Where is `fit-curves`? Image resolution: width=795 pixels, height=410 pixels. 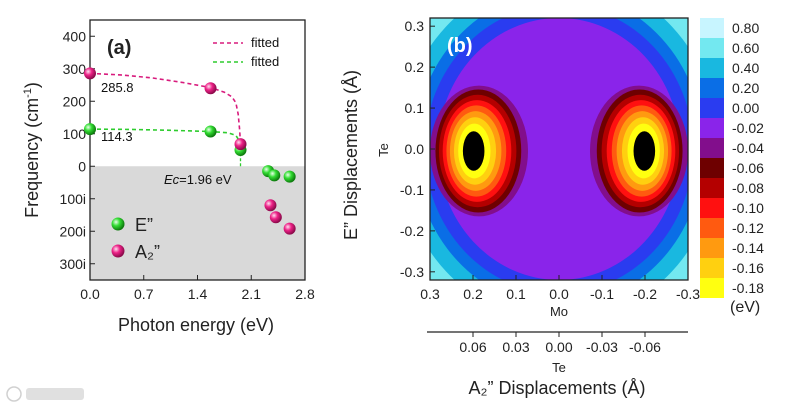 fit-curves is located at coordinates (166, 110).